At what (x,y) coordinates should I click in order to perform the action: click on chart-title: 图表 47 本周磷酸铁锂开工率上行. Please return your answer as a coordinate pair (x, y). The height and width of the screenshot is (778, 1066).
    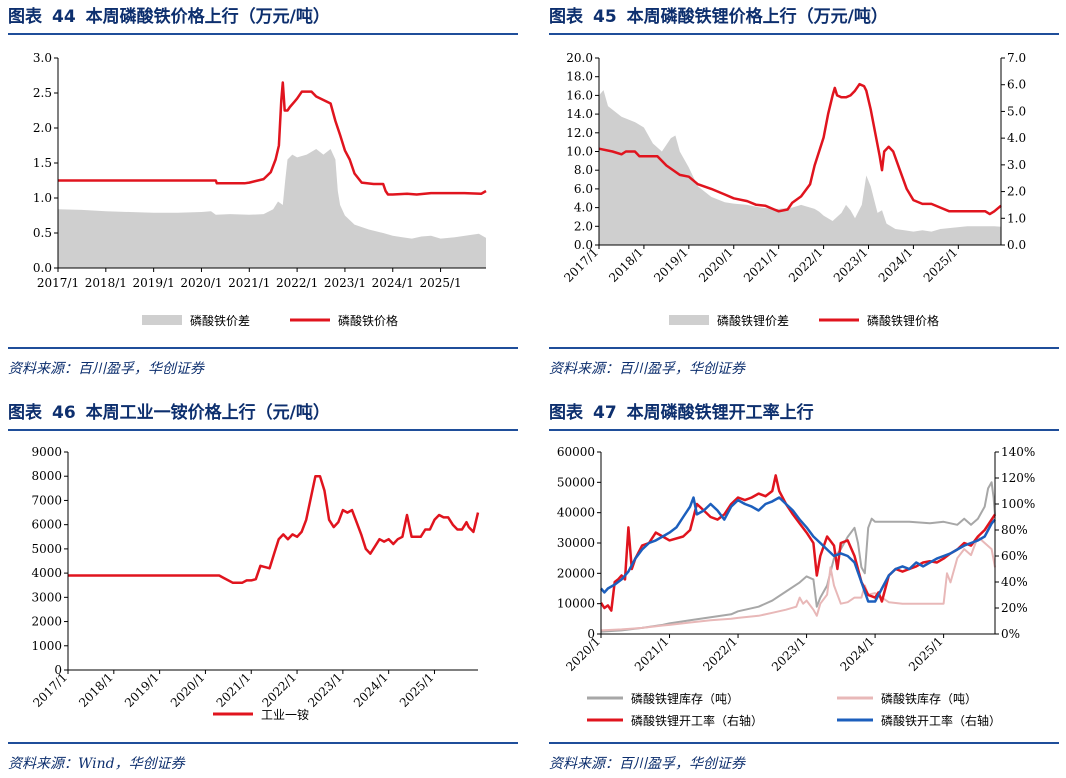
    Looking at the image, I should click on (804, 413).